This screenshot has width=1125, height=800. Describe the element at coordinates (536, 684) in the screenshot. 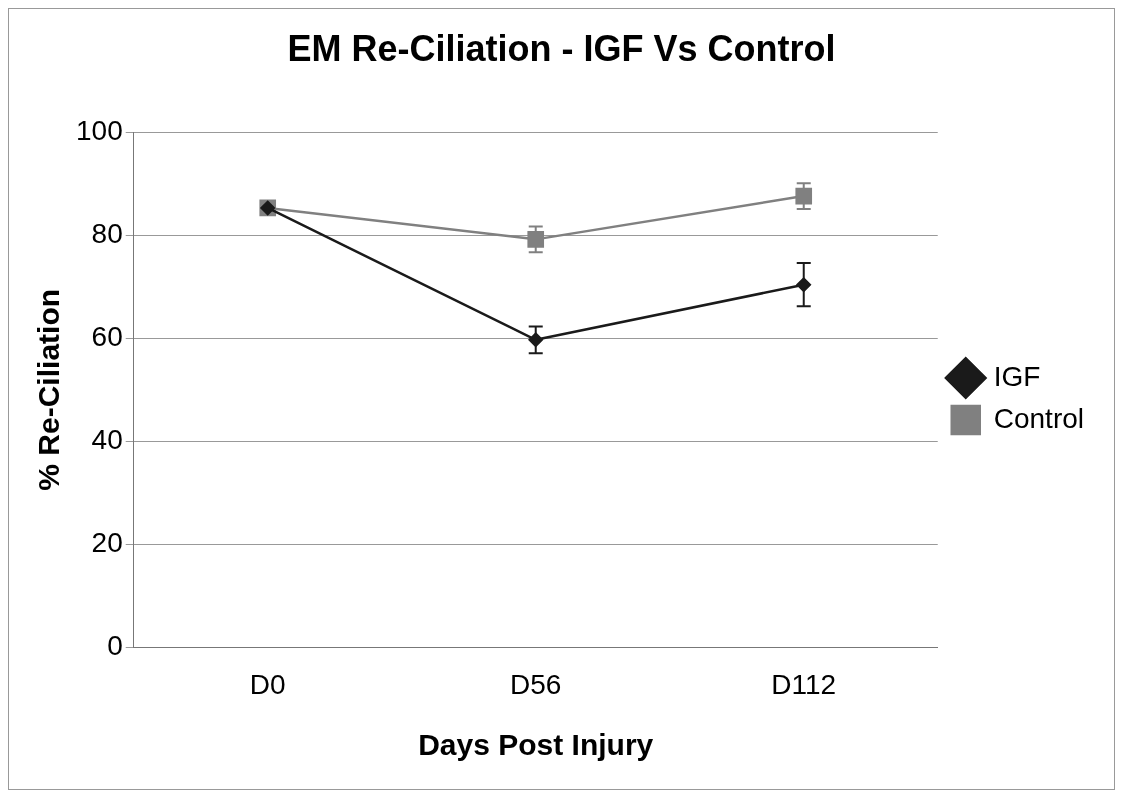

I see `x-tick-label: D56` at that location.